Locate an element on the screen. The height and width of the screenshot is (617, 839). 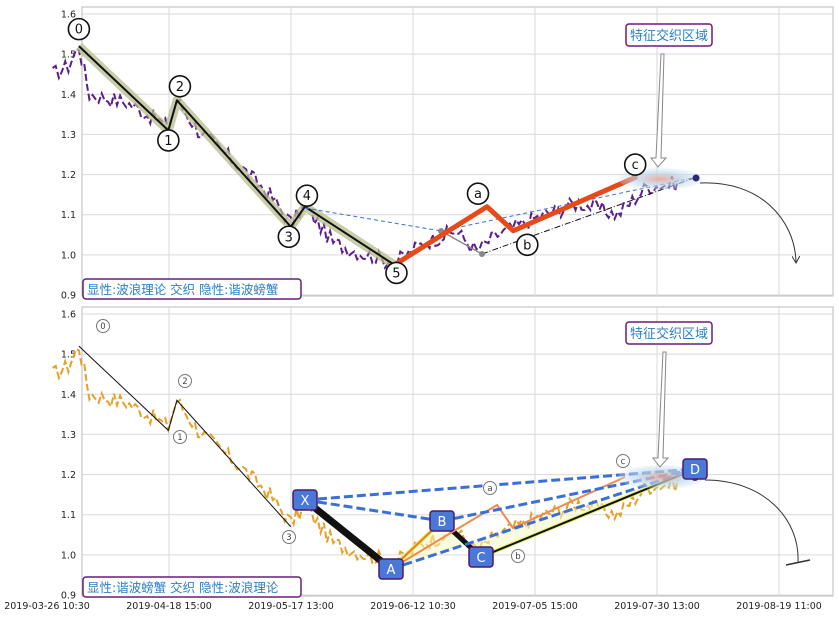
wave-label-4: 4 is located at coordinates (307, 195).